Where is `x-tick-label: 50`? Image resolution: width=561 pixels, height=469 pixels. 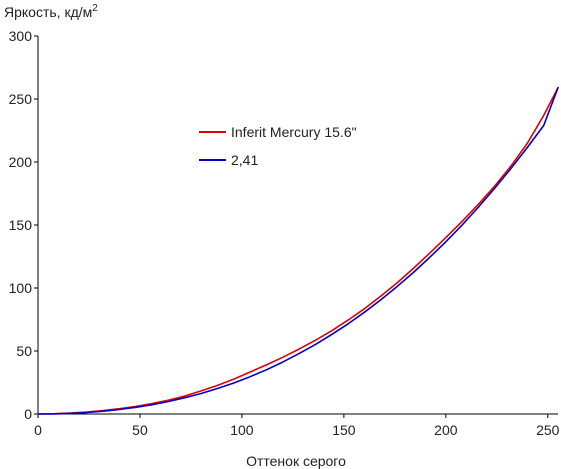 x-tick-label: 50 is located at coordinates (140, 430).